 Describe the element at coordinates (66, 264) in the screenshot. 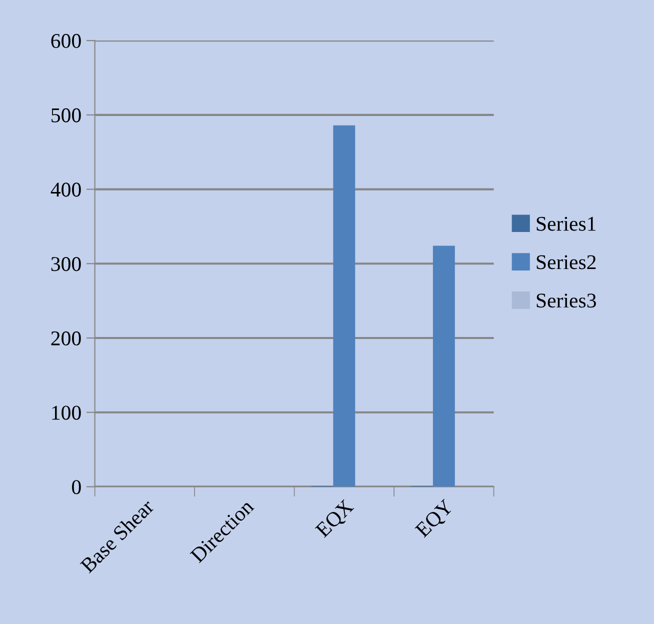

I see `y-tick-label: 300` at that location.